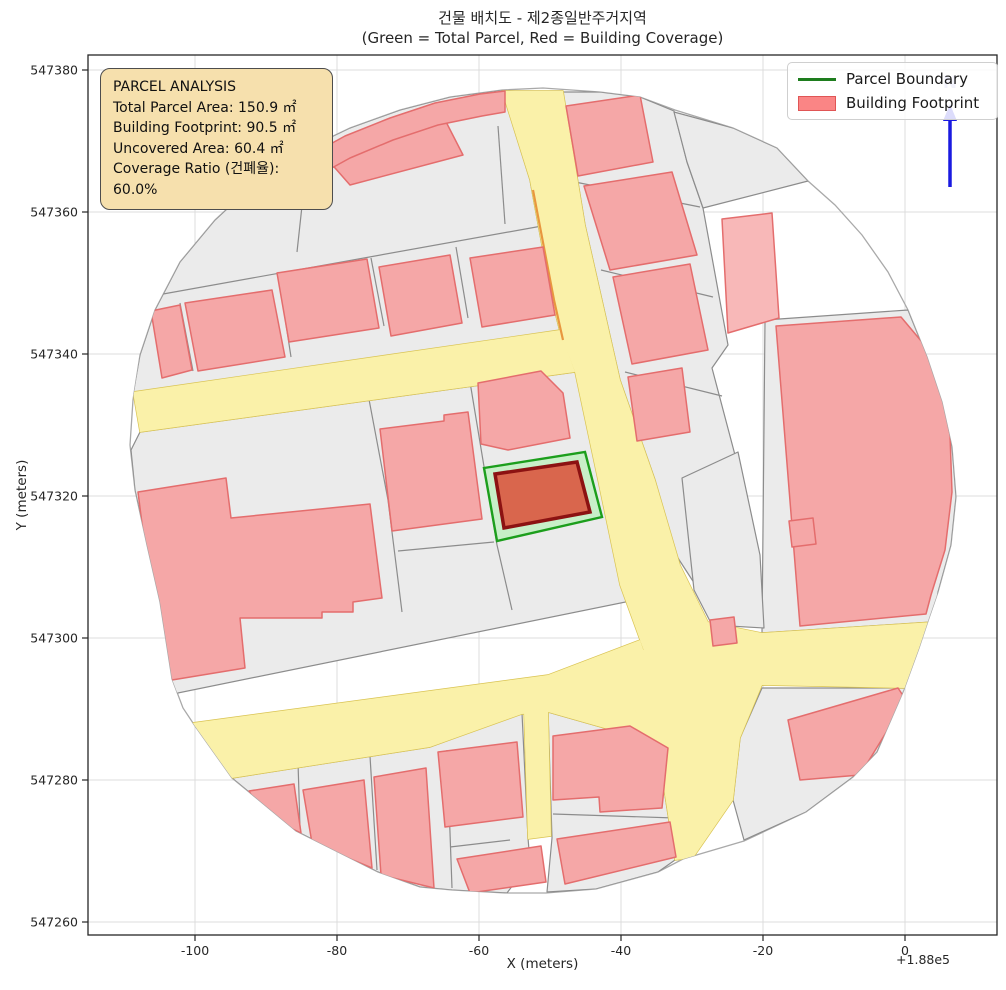 The height and width of the screenshot is (990, 1006). Describe the element at coordinates (354, 381) in the screenshot. I see `road-upper-left-fill` at that location.